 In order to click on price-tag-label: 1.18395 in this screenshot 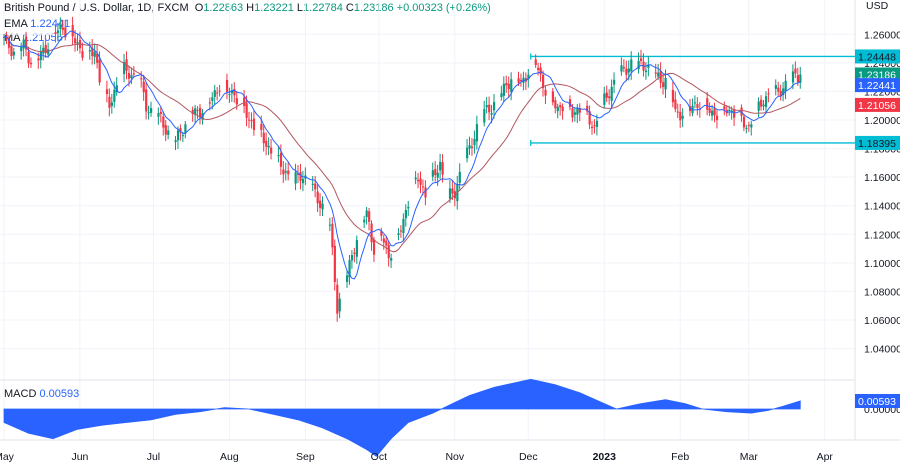, I will do `click(877, 144)`.